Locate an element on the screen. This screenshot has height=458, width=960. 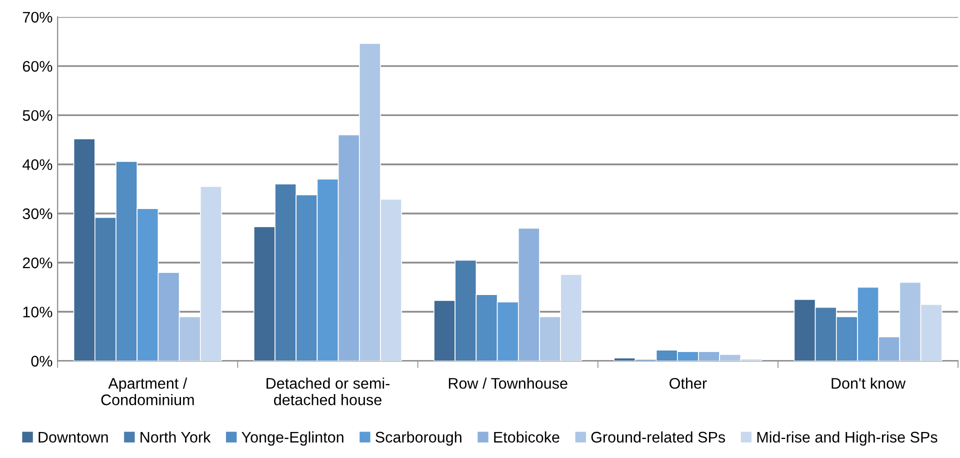
x-tick-label: Apartment / Condominium is located at coordinates (147, 392).